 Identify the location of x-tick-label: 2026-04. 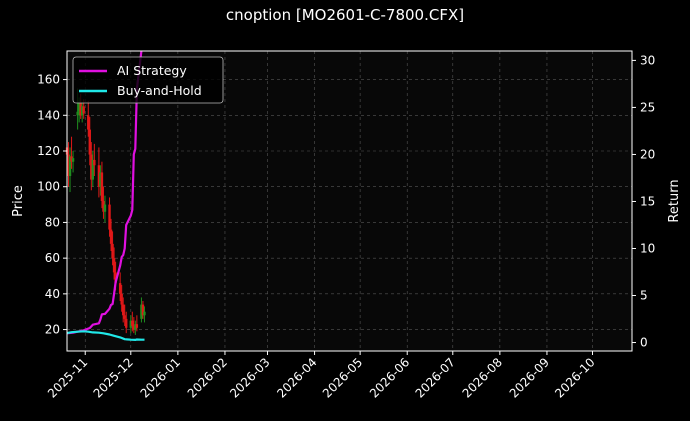
(296, 377).